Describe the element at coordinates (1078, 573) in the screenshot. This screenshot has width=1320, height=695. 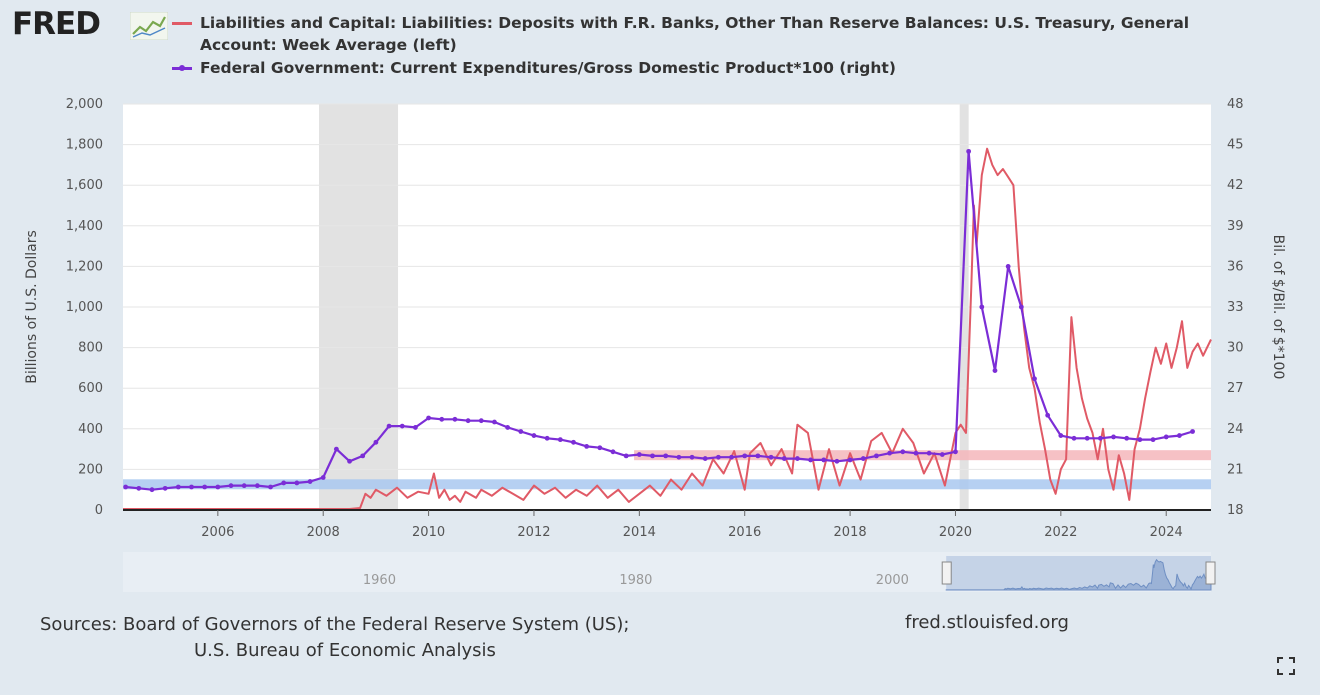
I see `navigator-selection` at that location.